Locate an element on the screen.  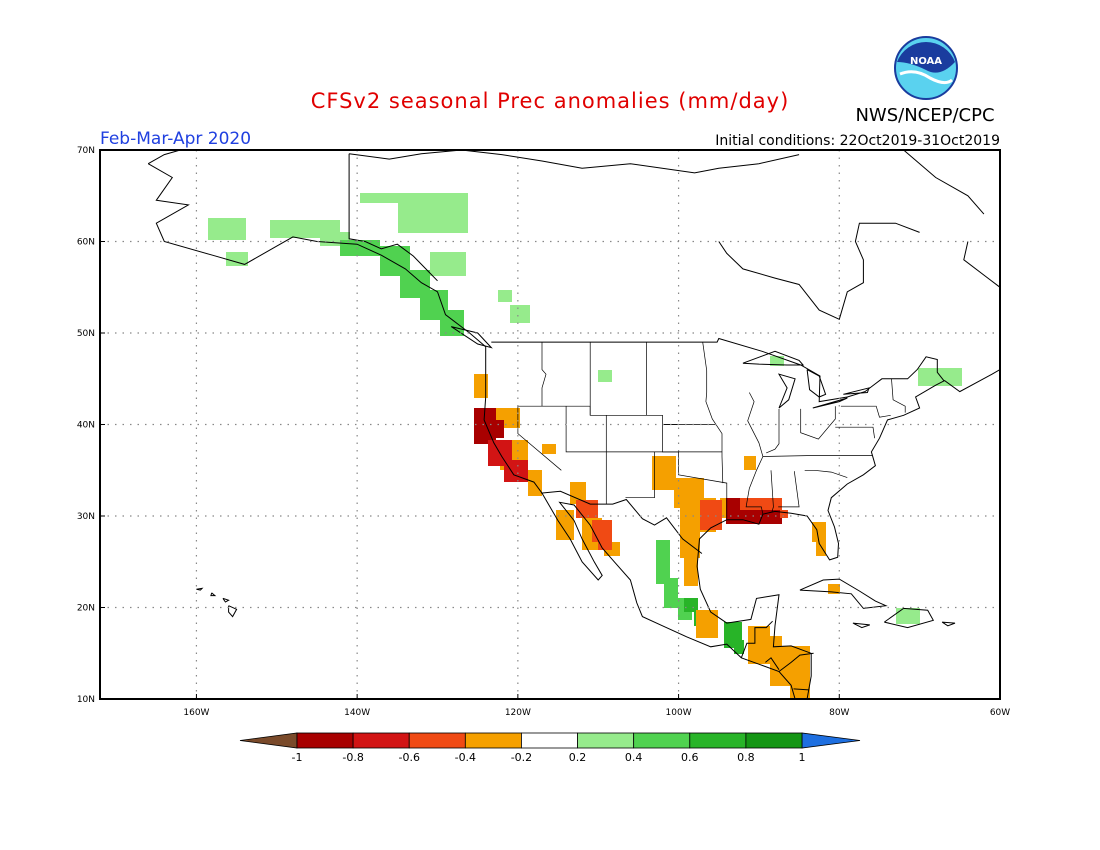
noaa-logo-bird is located at coordinates (926, 77).